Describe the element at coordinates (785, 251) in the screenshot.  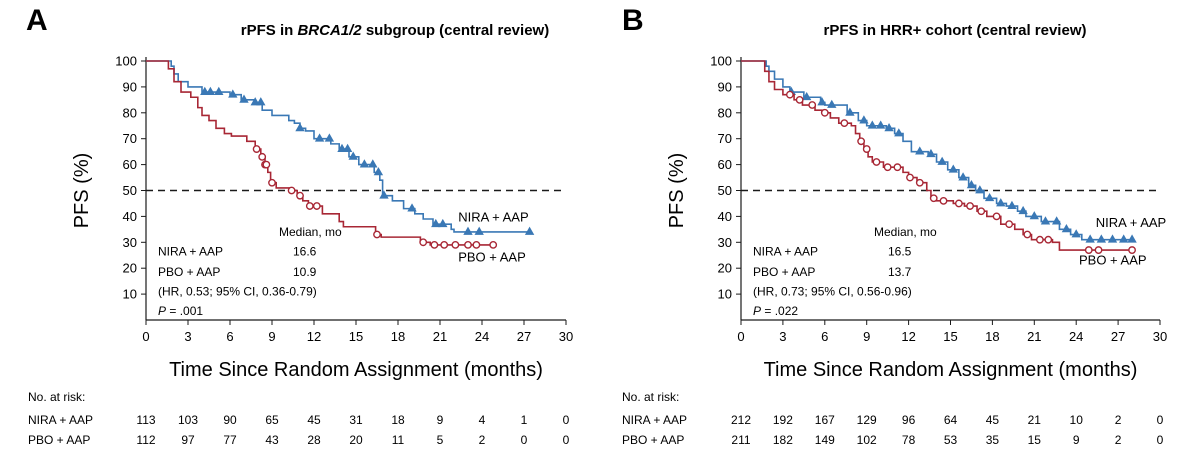
I see `stats-row-label: NIRA + AAP` at that location.